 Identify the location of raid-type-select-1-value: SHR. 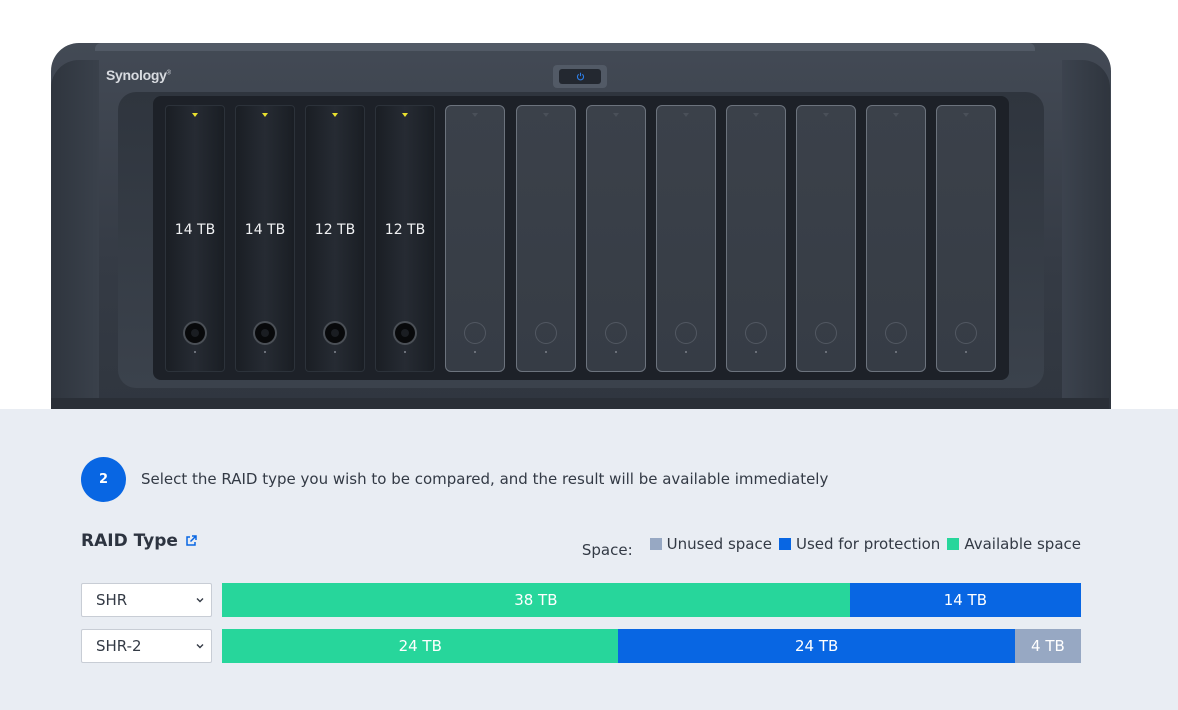
(112, 600).